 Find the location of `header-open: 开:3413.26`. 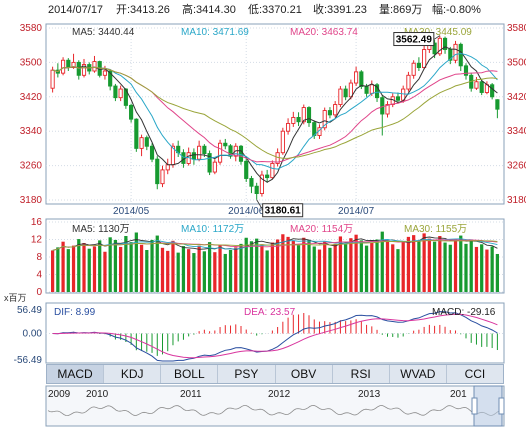

header-open: 开:3413.26 is located at coordinates (143, 10).